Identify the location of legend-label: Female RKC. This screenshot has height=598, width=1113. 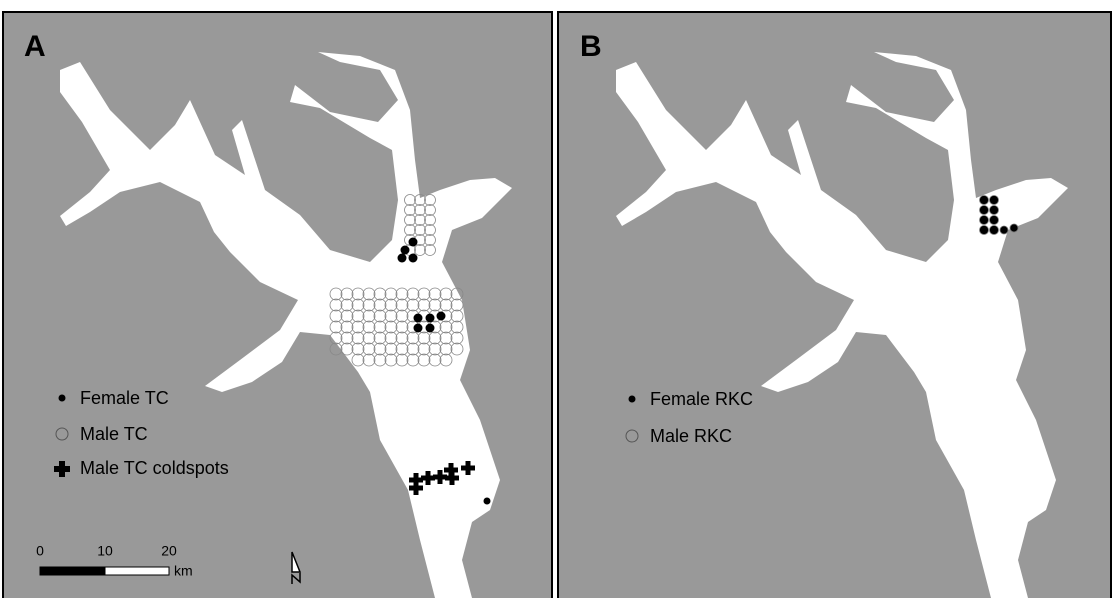
(701, 399).